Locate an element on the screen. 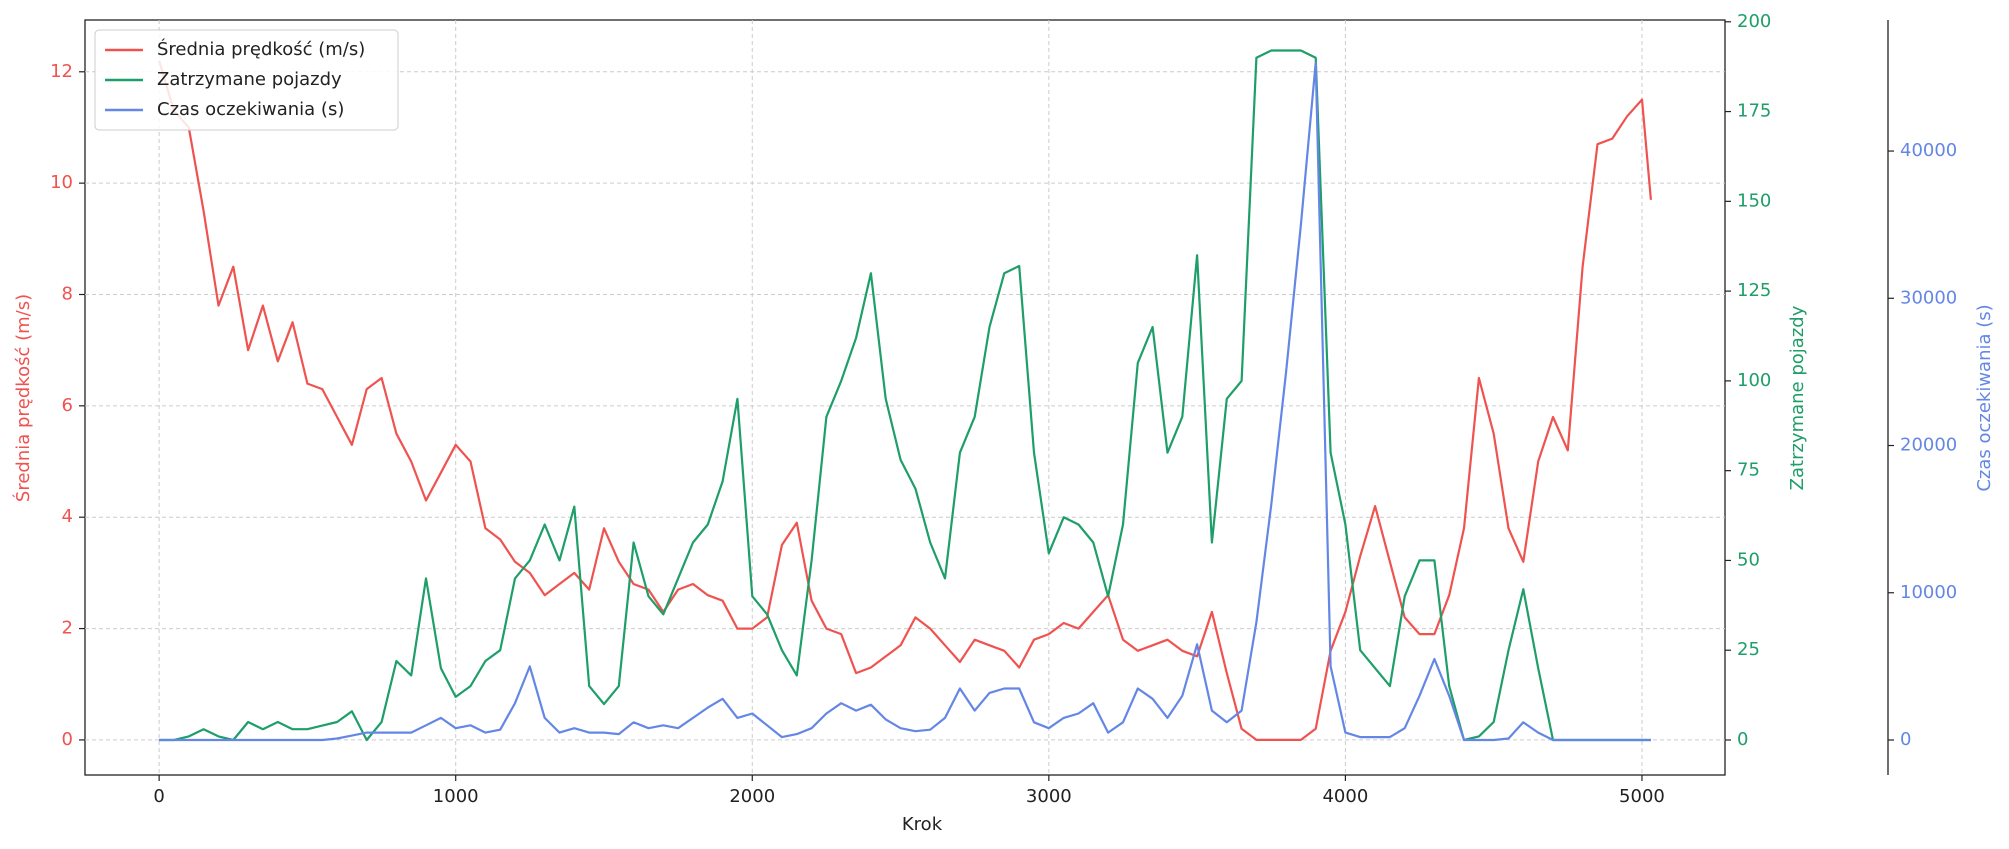 The height and width of the screenshot is (849, 2009). y-tick-label: 12 is located at coordinates (61, 71).